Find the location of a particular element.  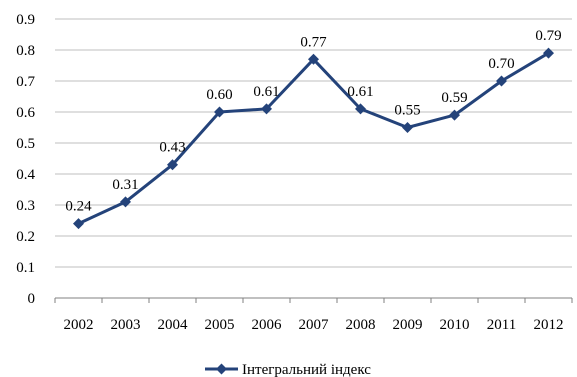

x-tick-label: 2006 is located at coordinates (267, 325).